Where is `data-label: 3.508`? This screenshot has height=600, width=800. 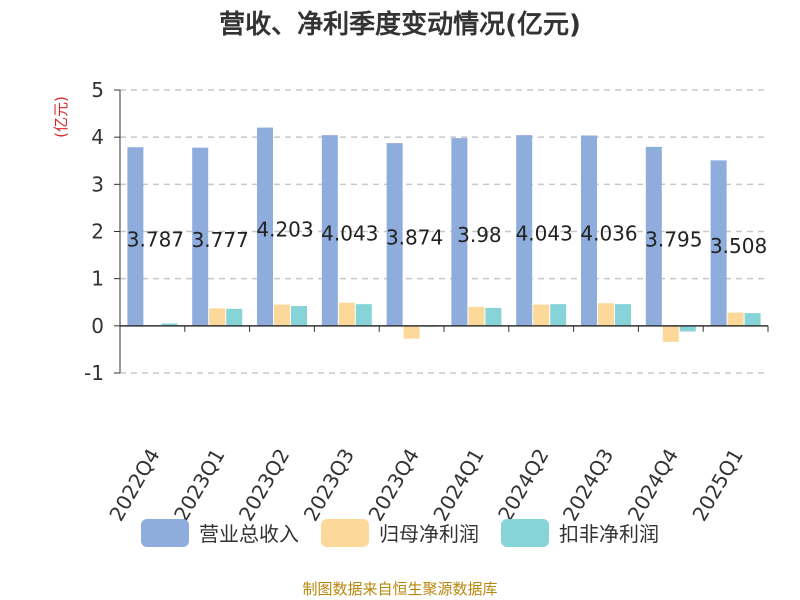
data-label: 3.508 is located at coordinates (738, 246).